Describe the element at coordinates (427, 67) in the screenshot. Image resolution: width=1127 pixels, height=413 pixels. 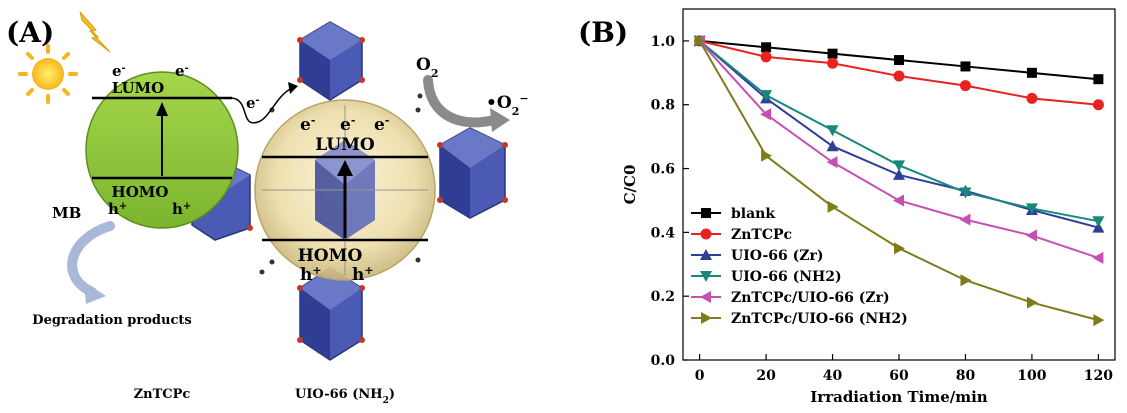
I see `oxygen-label: O2` at that location.